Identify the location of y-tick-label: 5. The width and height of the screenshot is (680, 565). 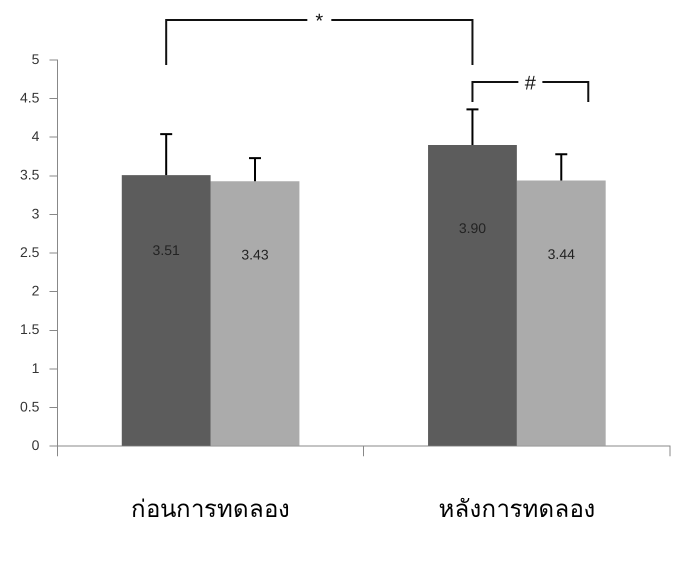
(36, 58).